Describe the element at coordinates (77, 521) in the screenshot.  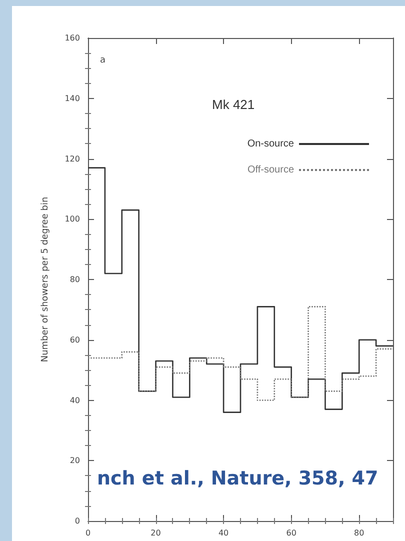
I see `y-tick-label: 0` at that location.